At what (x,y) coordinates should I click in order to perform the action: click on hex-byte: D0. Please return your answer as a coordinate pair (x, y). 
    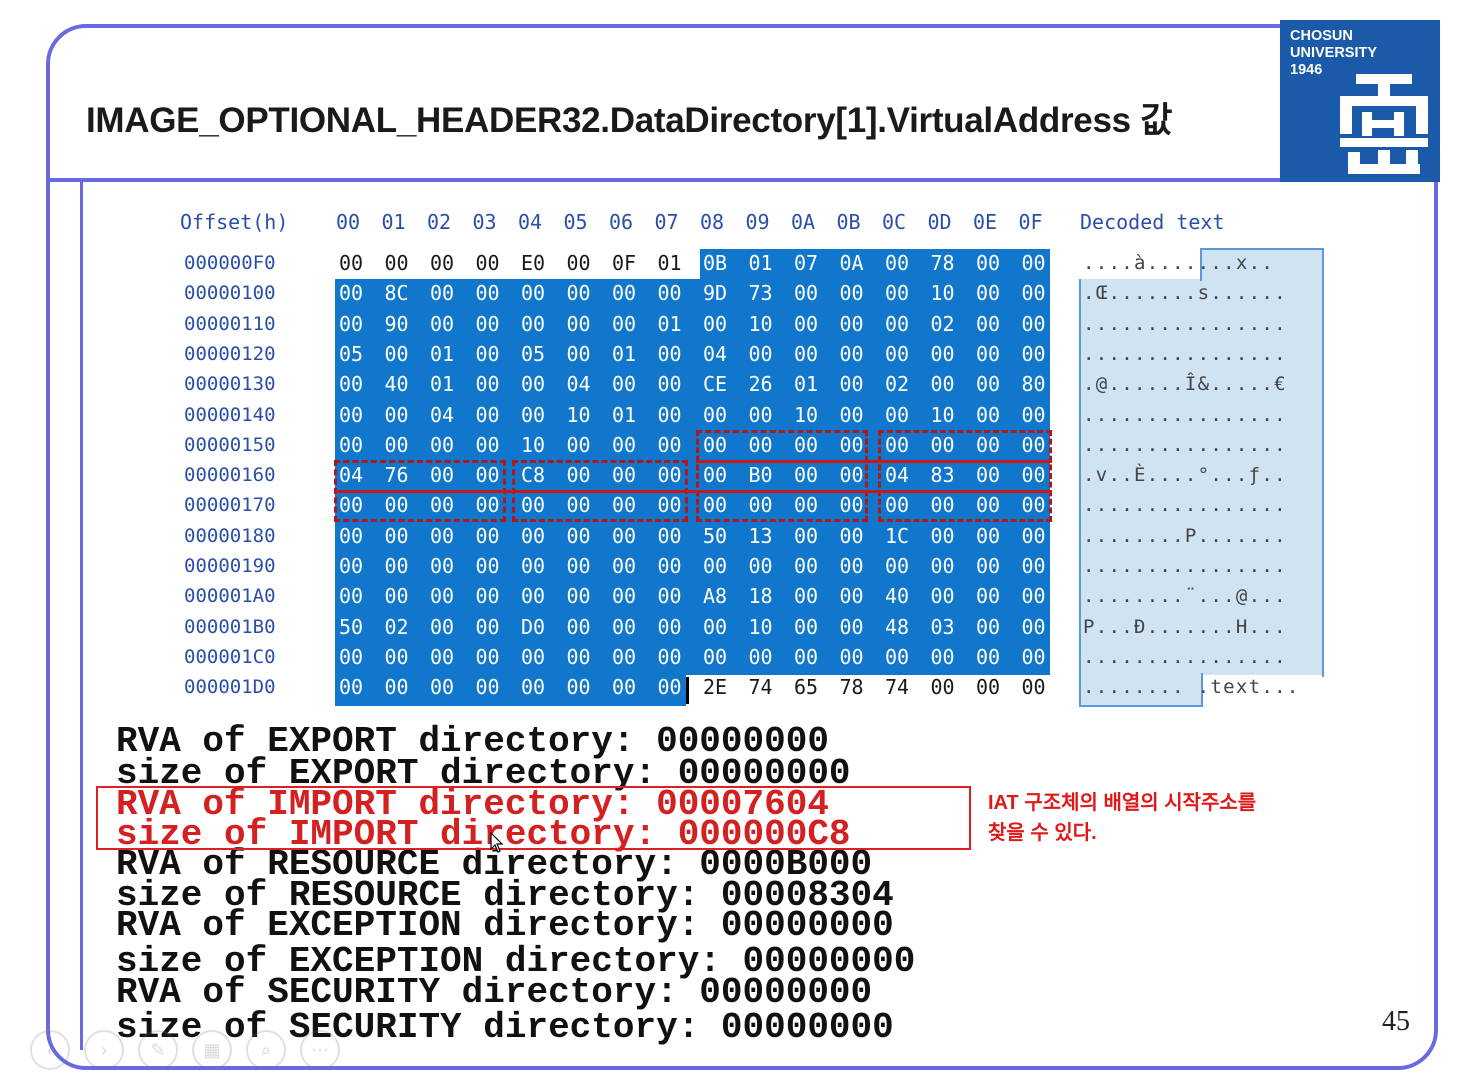
    Looking at the image, I should click on (533, 626).